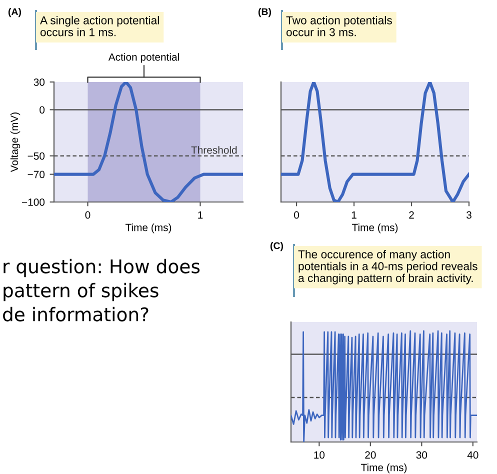  I want to click on chart-title: A single action potential occurs in 1 ms., so click(99, 26).